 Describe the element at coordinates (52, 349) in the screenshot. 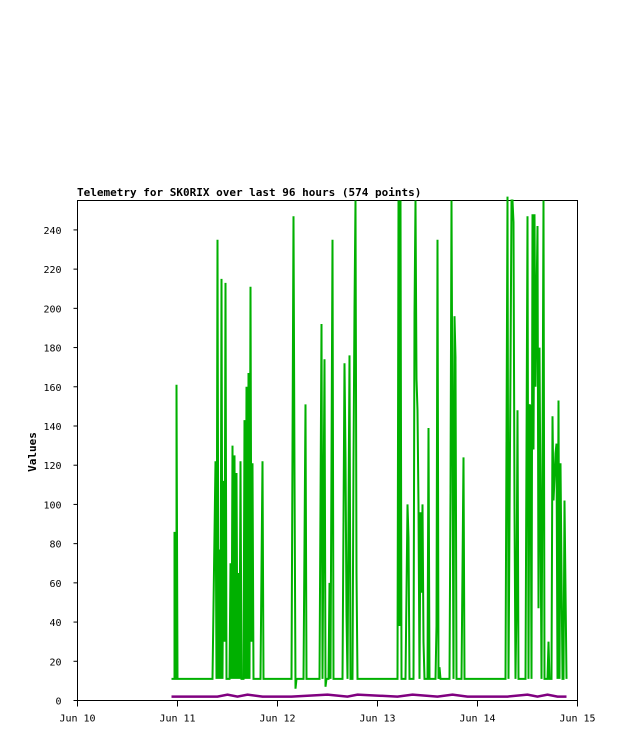

I see `y-tick-label: 180` at that location.